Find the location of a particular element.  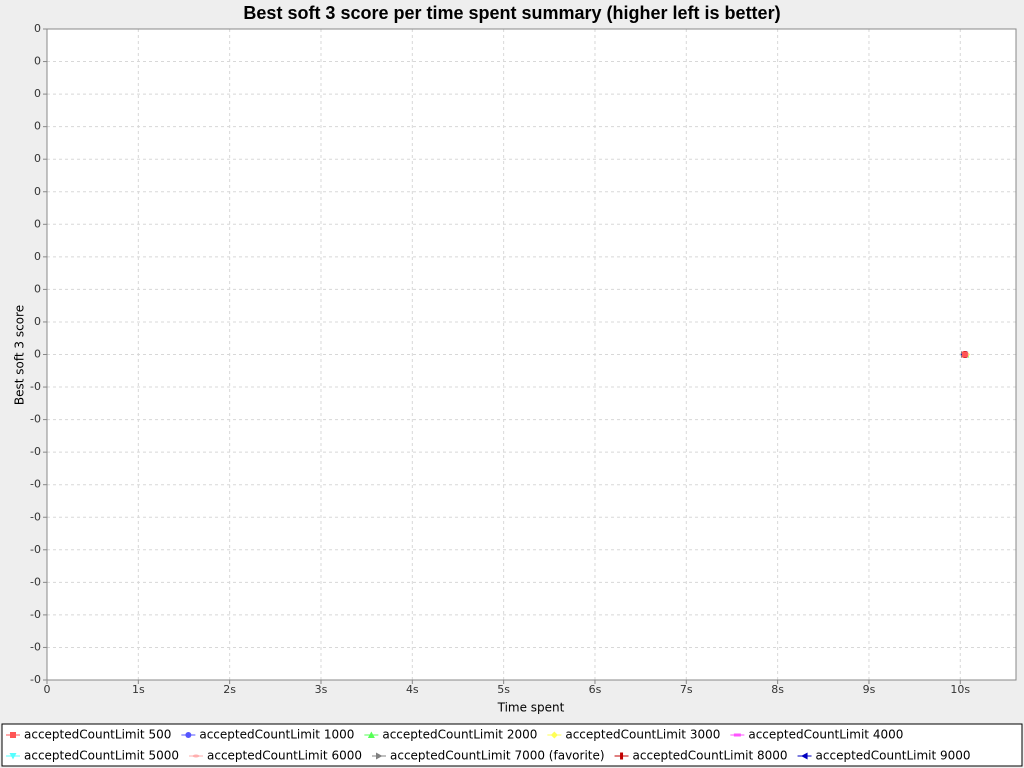

x-tick-label: 6s is located at coordinates (595, 689).